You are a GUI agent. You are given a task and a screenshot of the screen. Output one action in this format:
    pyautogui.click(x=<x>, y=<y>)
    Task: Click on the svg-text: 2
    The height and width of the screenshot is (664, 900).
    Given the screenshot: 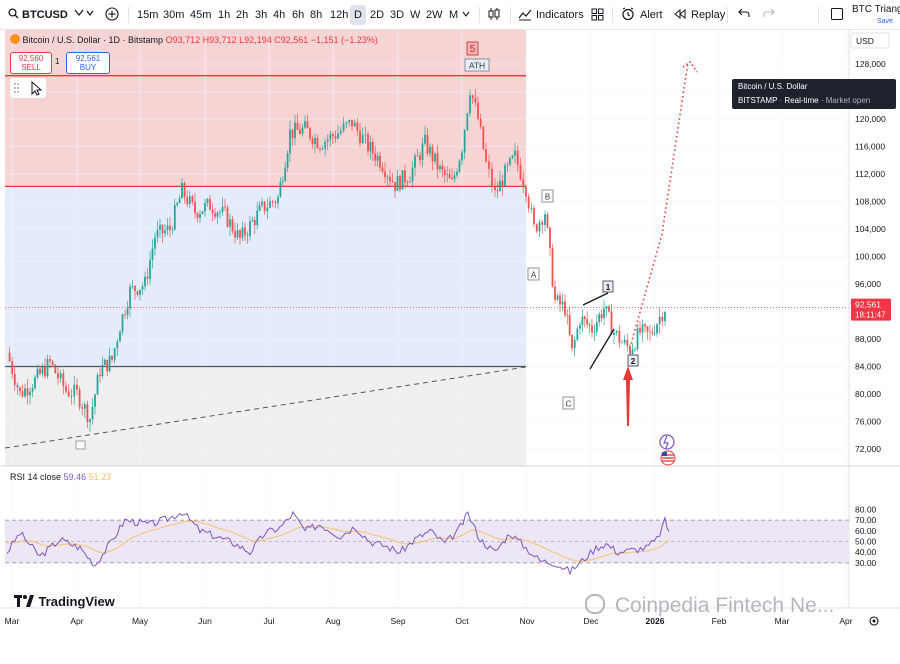 What is the action you would take?
    pyautogui.click(x=633, y=361)
    